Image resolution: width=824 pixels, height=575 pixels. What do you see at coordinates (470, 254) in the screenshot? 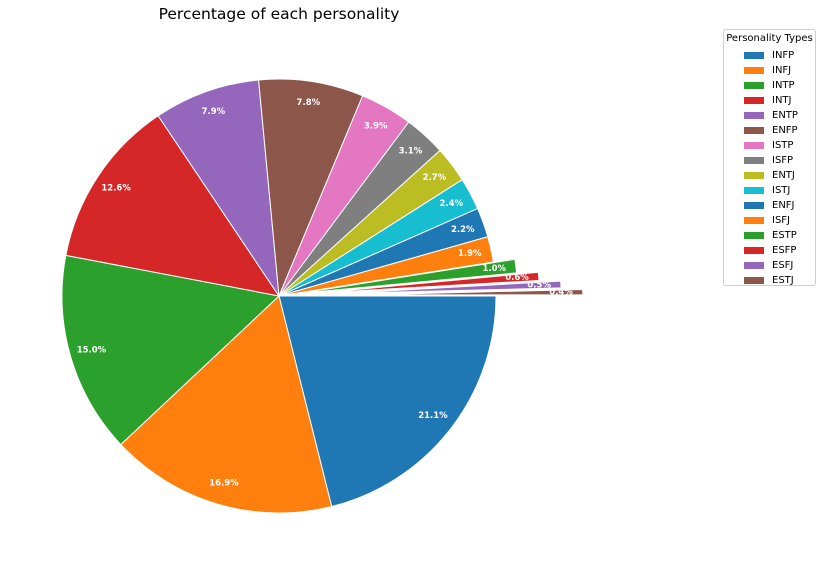
I see `pie-label-isfj: 1.9%` at bounding box center [470, 254].